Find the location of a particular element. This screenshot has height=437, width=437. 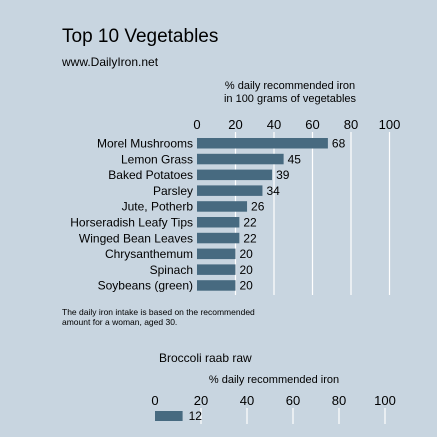

category-label: Jute, Potherb is located at coordinates (158, 207).